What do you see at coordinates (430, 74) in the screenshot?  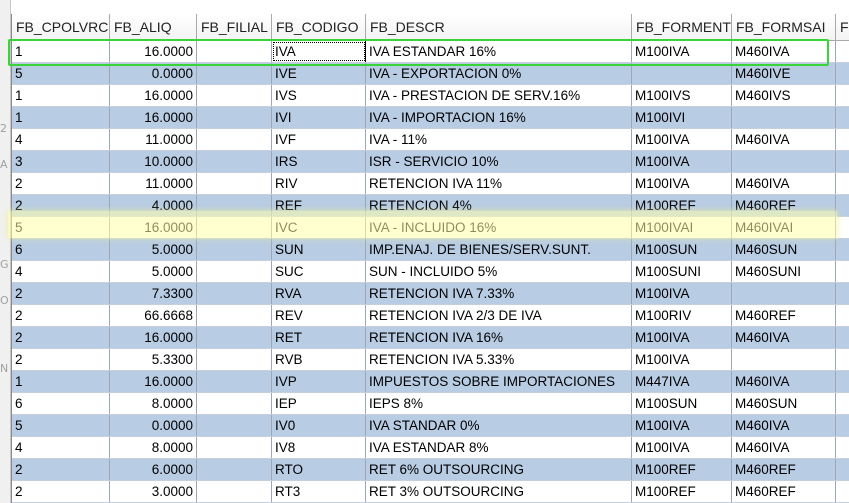 I see `table-row: 5 0.0000 IVE IVA - EXPORTACION 0% M460IVE` at bounding box center [430, 74].